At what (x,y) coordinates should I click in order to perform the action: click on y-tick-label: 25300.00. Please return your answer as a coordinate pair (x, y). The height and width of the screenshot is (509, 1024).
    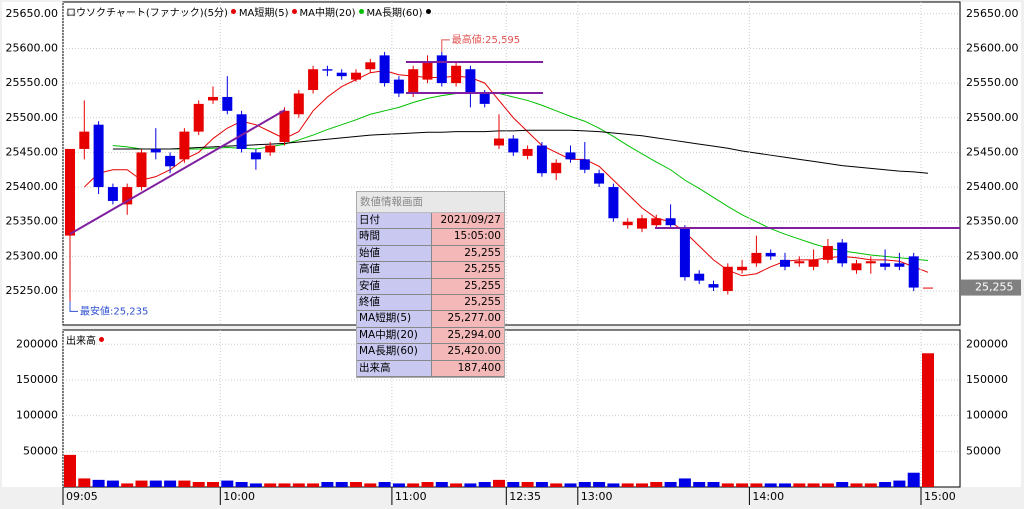
    Looking at the image, I should click on (32, 255).